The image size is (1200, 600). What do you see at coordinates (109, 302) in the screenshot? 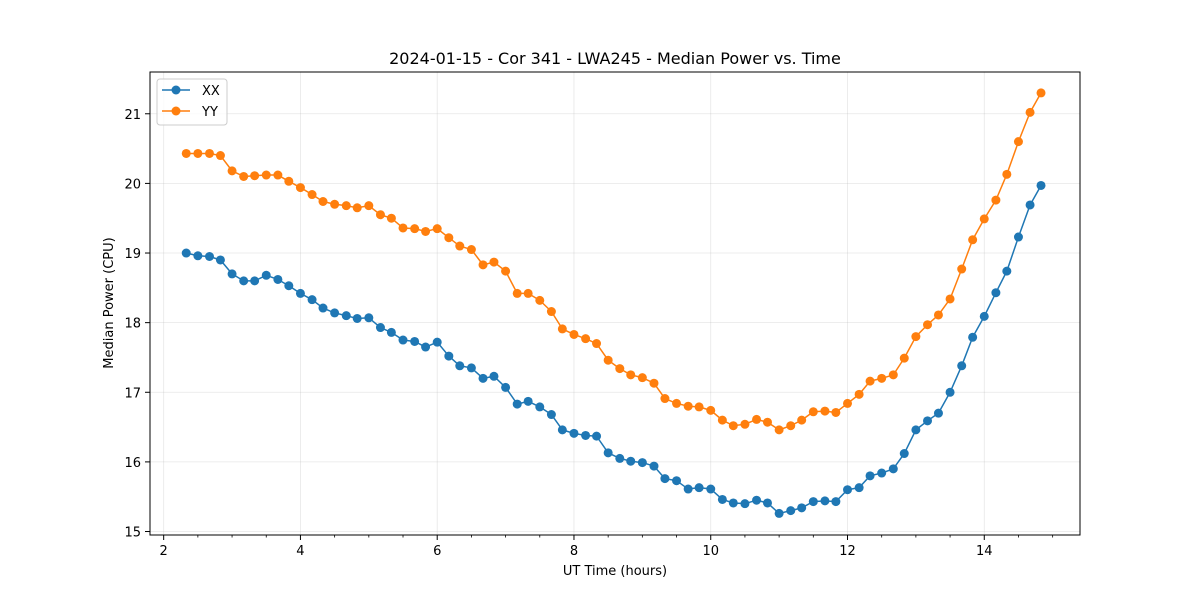
I see `y-axis-label: Median Power (CPU)` at bounding box center [109, 302].